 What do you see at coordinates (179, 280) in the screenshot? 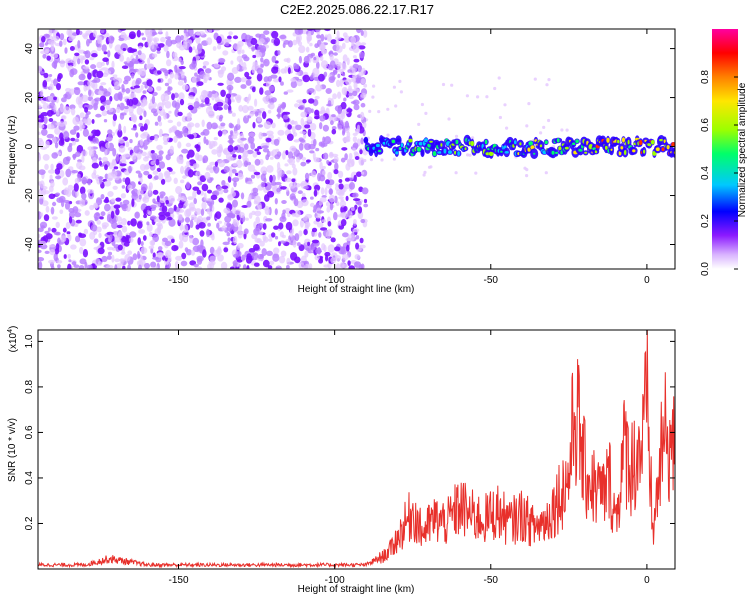
I see `heatmap-x-tick-label: -150` at bounding box center [179, 280].